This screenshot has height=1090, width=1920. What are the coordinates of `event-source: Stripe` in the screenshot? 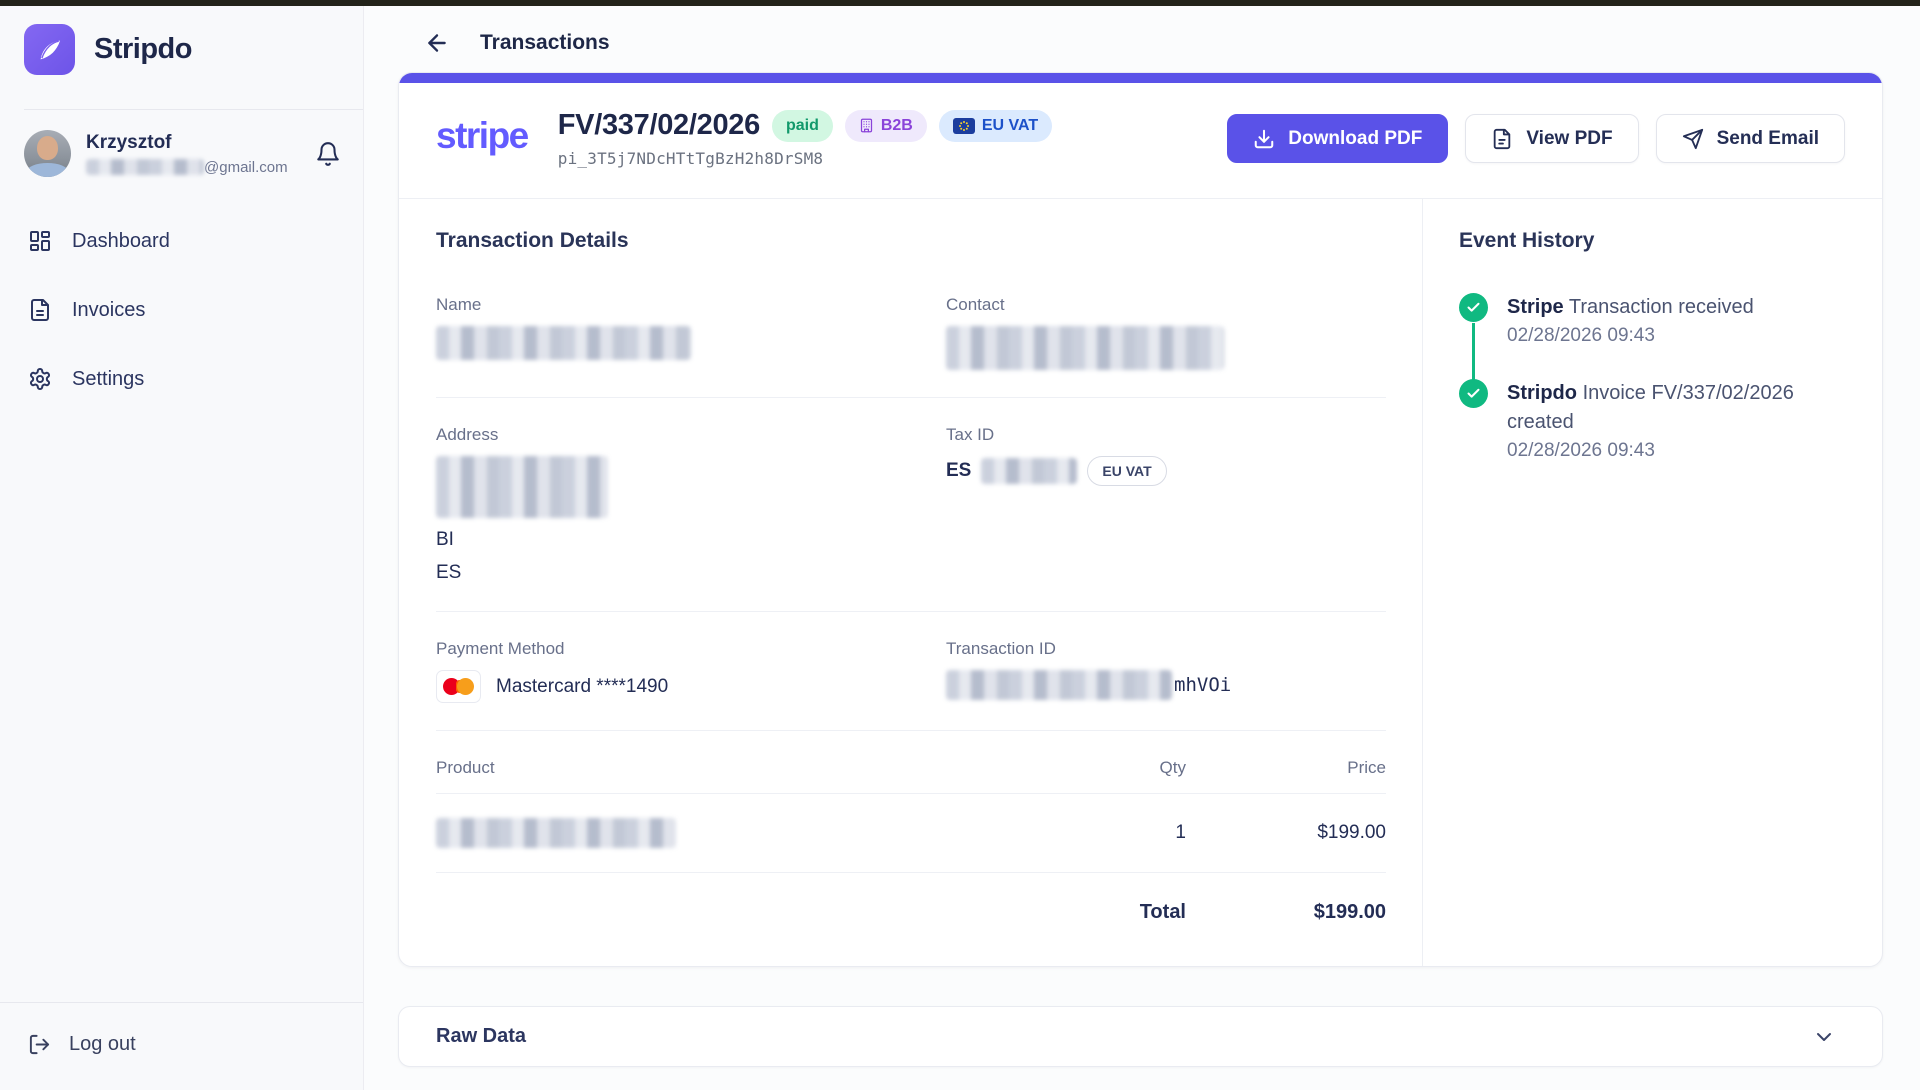 It's located at (1535, 307).